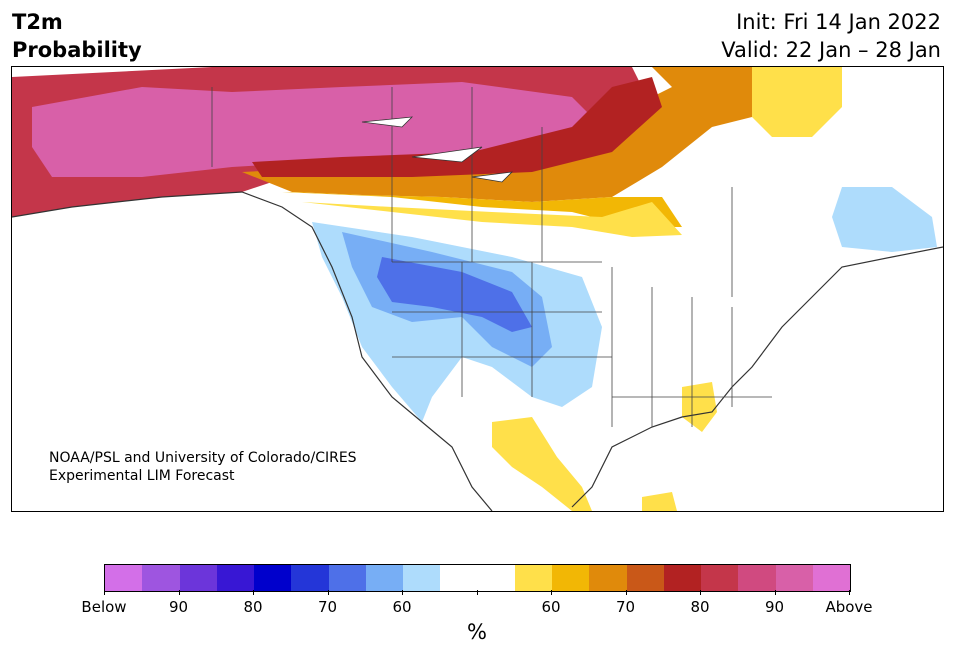  What do you see at coordinates (77, 50) in the screenshot?
I see `title-line-2: Probability` at bounding box center [77, 50].